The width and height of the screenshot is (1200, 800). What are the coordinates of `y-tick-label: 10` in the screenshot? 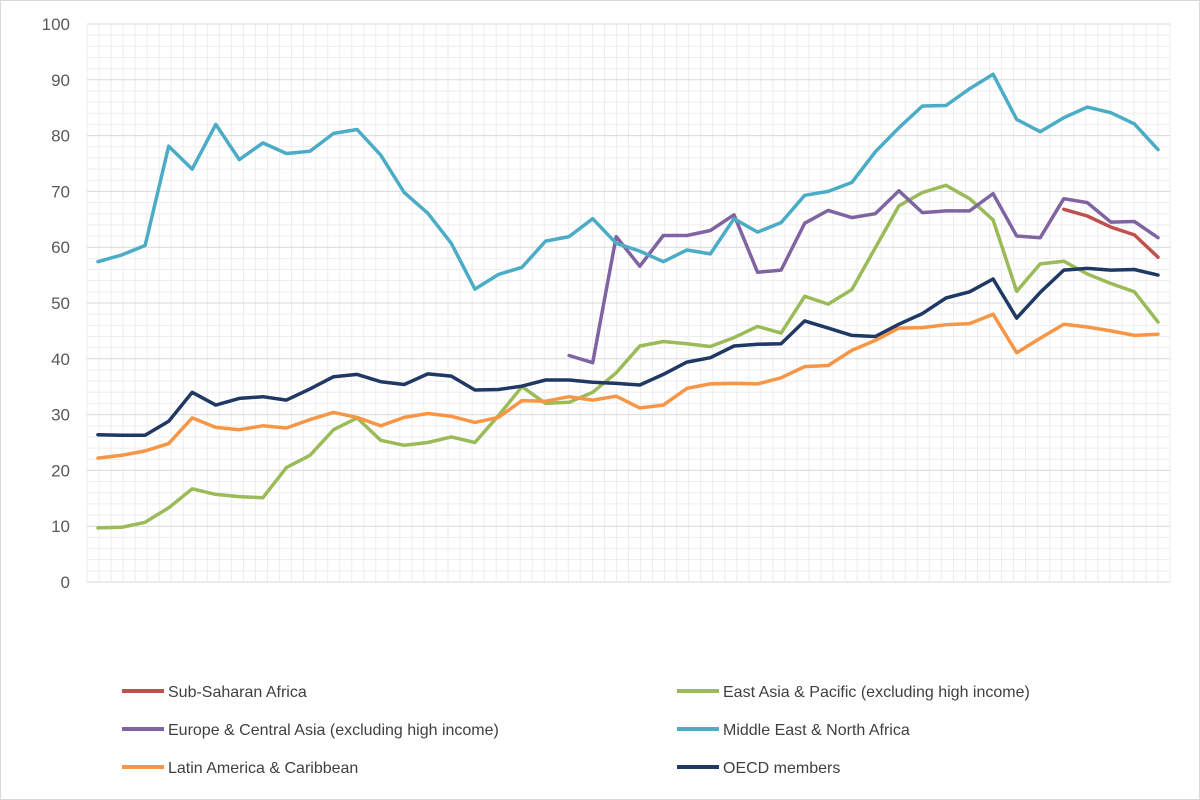 It's located at (60, 526).